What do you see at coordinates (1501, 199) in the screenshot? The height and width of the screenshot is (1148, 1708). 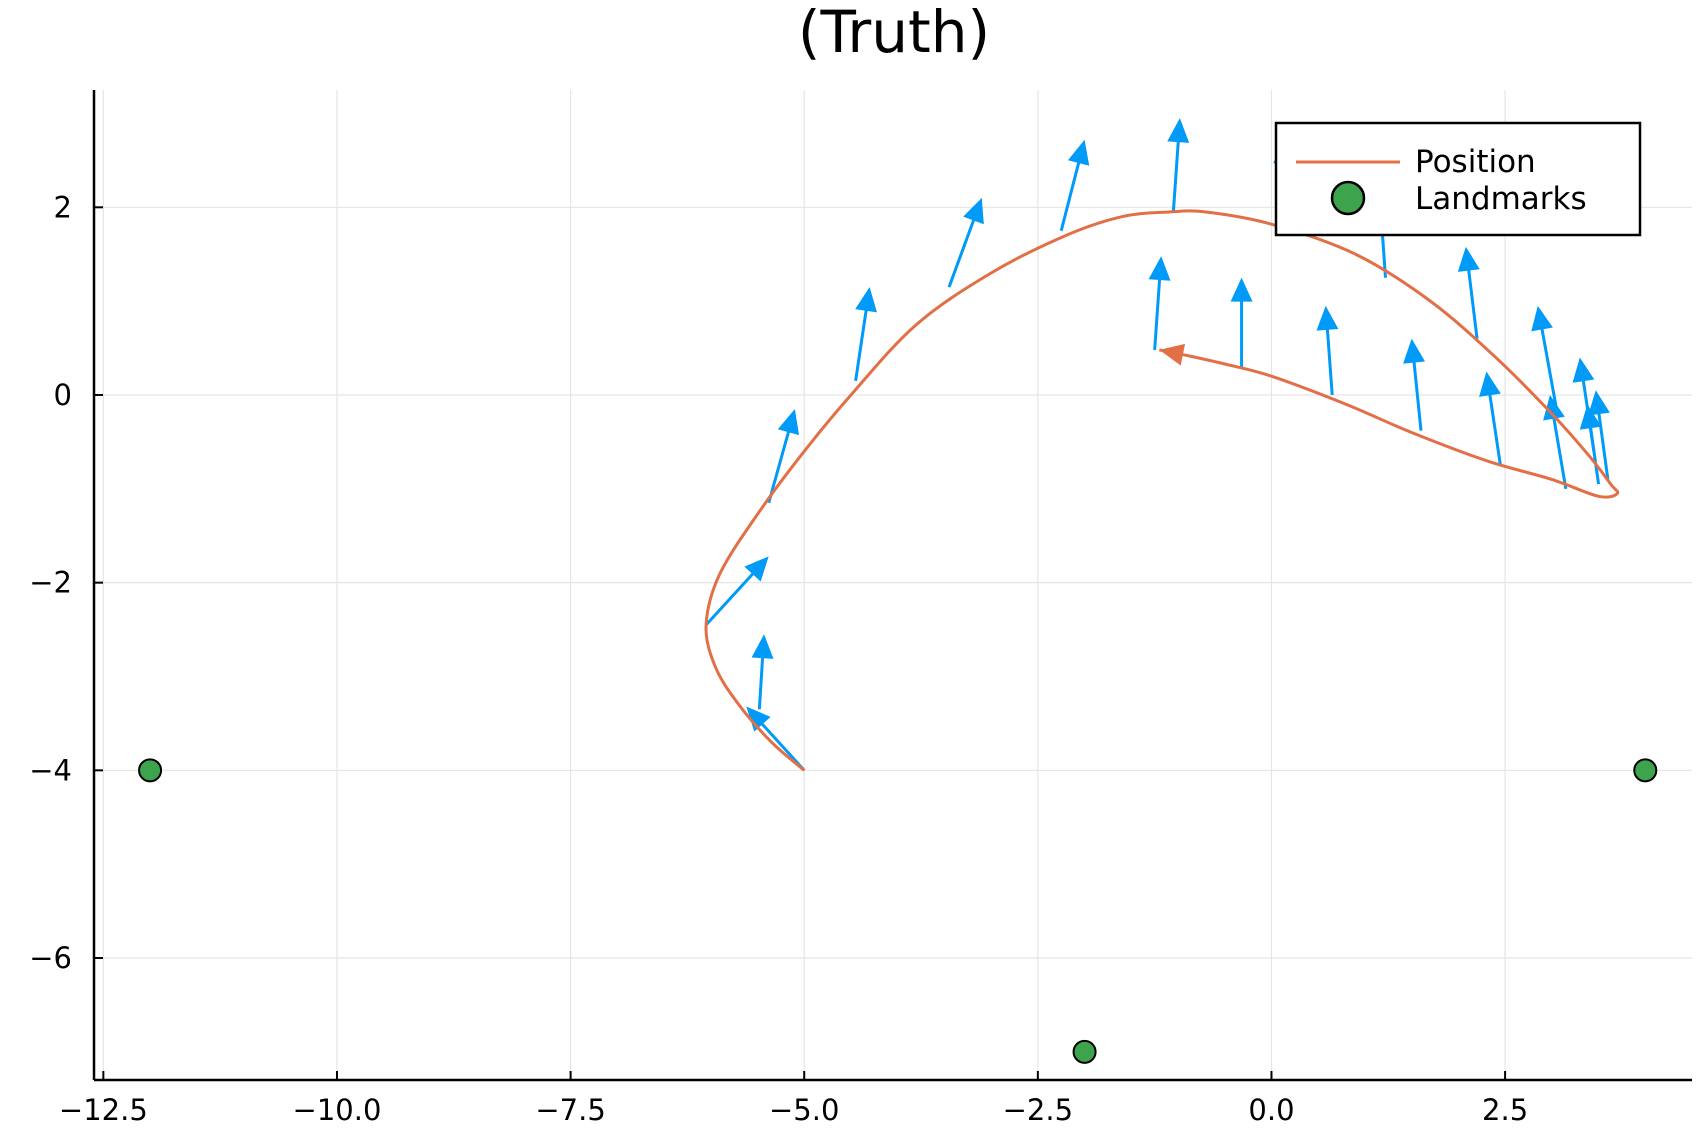 I see `legend-landmarks-label: Landmarks` at bounding box center [1501, 199].